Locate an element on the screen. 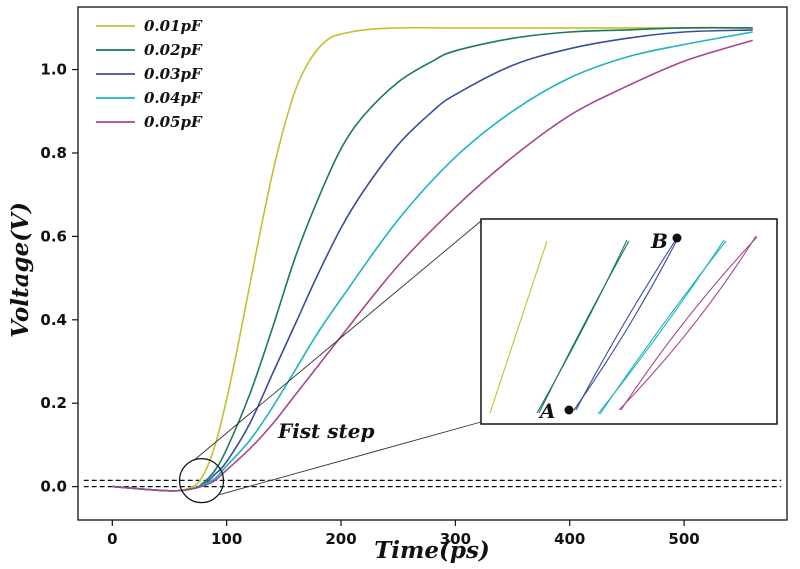  inset-frame is located at coordinates (629, 321).